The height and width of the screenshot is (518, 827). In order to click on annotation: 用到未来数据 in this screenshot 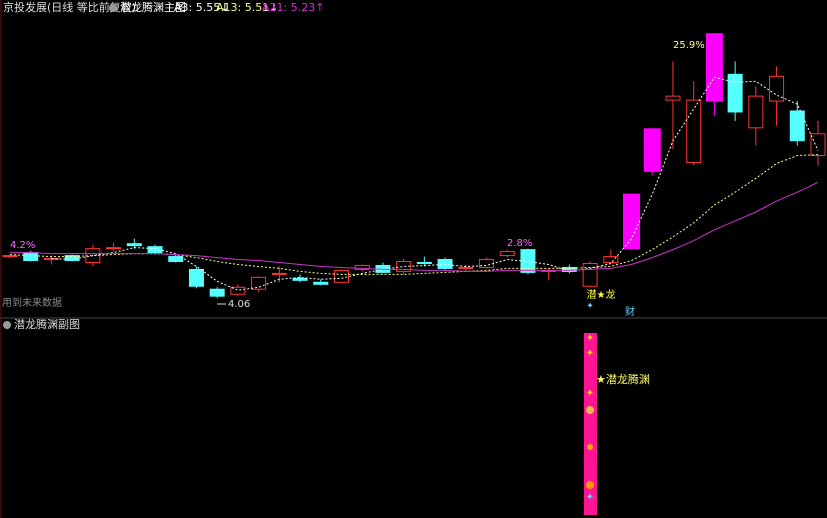, I will do `click(32, 302)`.